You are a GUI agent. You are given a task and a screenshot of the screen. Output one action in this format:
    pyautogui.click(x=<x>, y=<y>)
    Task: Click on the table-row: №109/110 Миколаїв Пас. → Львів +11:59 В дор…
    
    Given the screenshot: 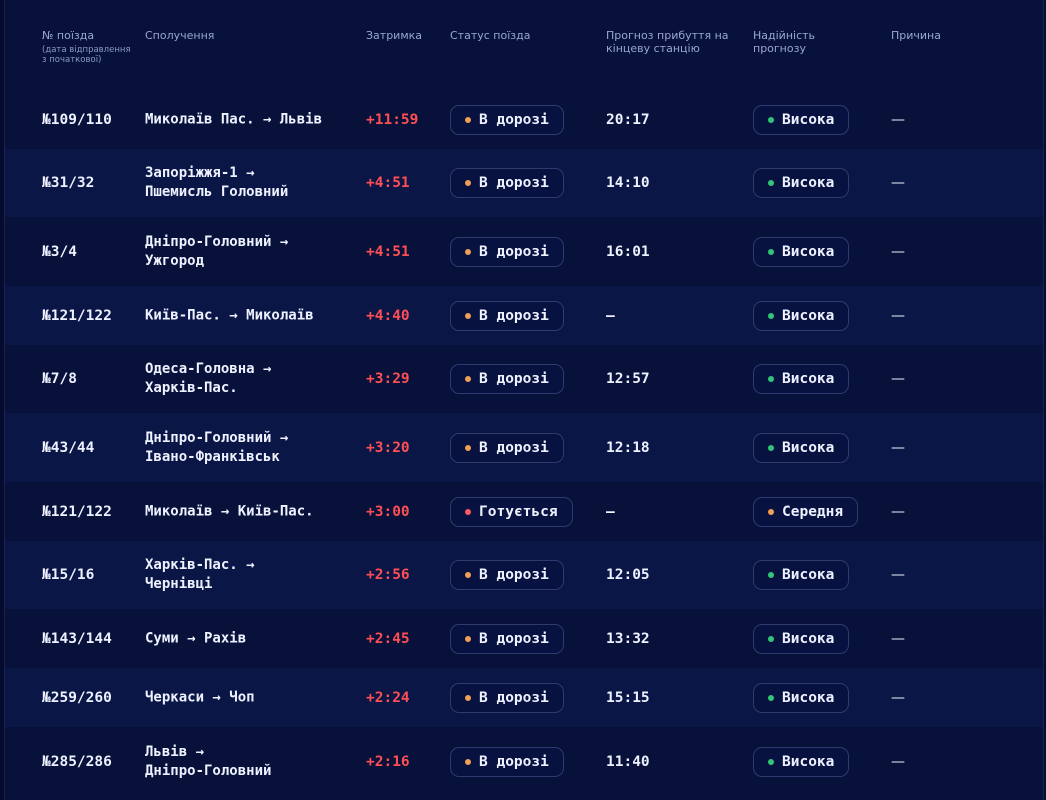 What is the action you would take?
    pyautogui.click(x=524, y=119)
    